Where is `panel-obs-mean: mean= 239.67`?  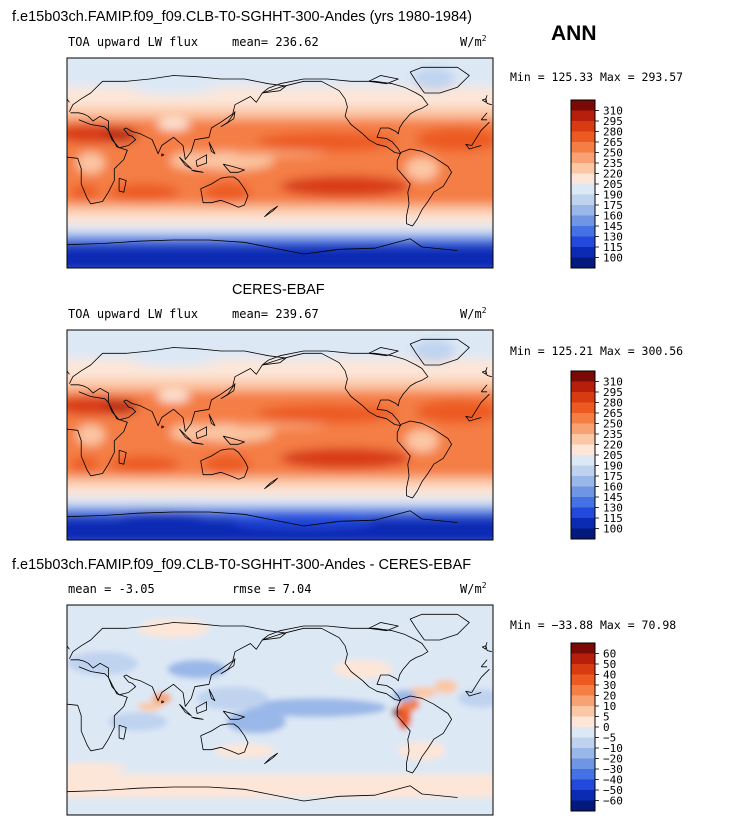
panel-obs-mean: mean= 239.67 is located at coordinates (275, 314).